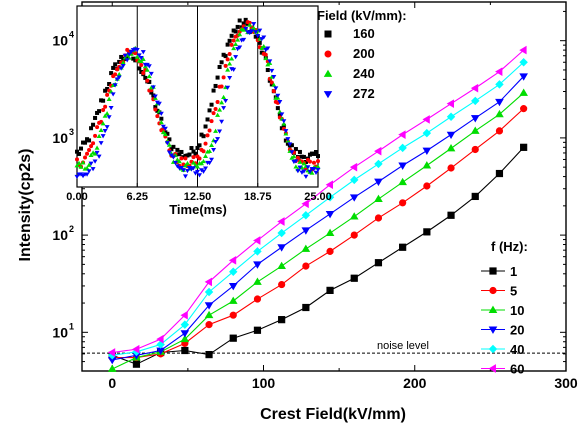  What do you see at coordinates (264, 383) in the screenshot?
I see `x-tick-label: 100` at bounding box center [264, 383].